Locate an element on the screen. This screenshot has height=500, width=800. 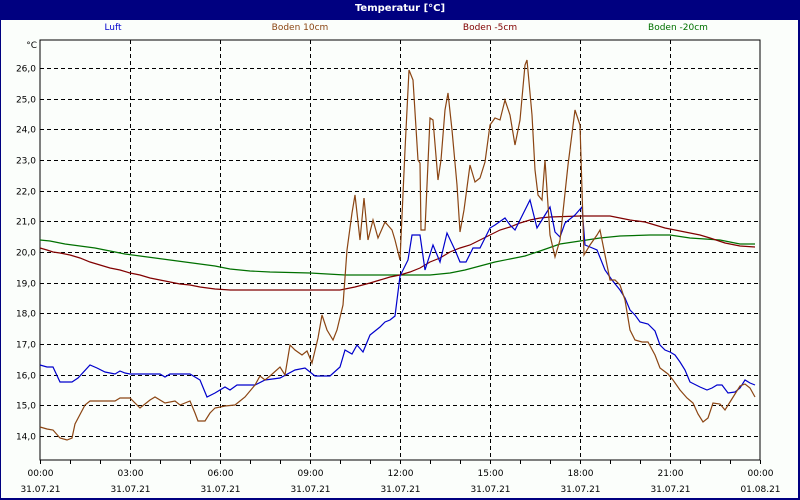
x-tick-time: 06:00 is located at coordinates (221, 474).